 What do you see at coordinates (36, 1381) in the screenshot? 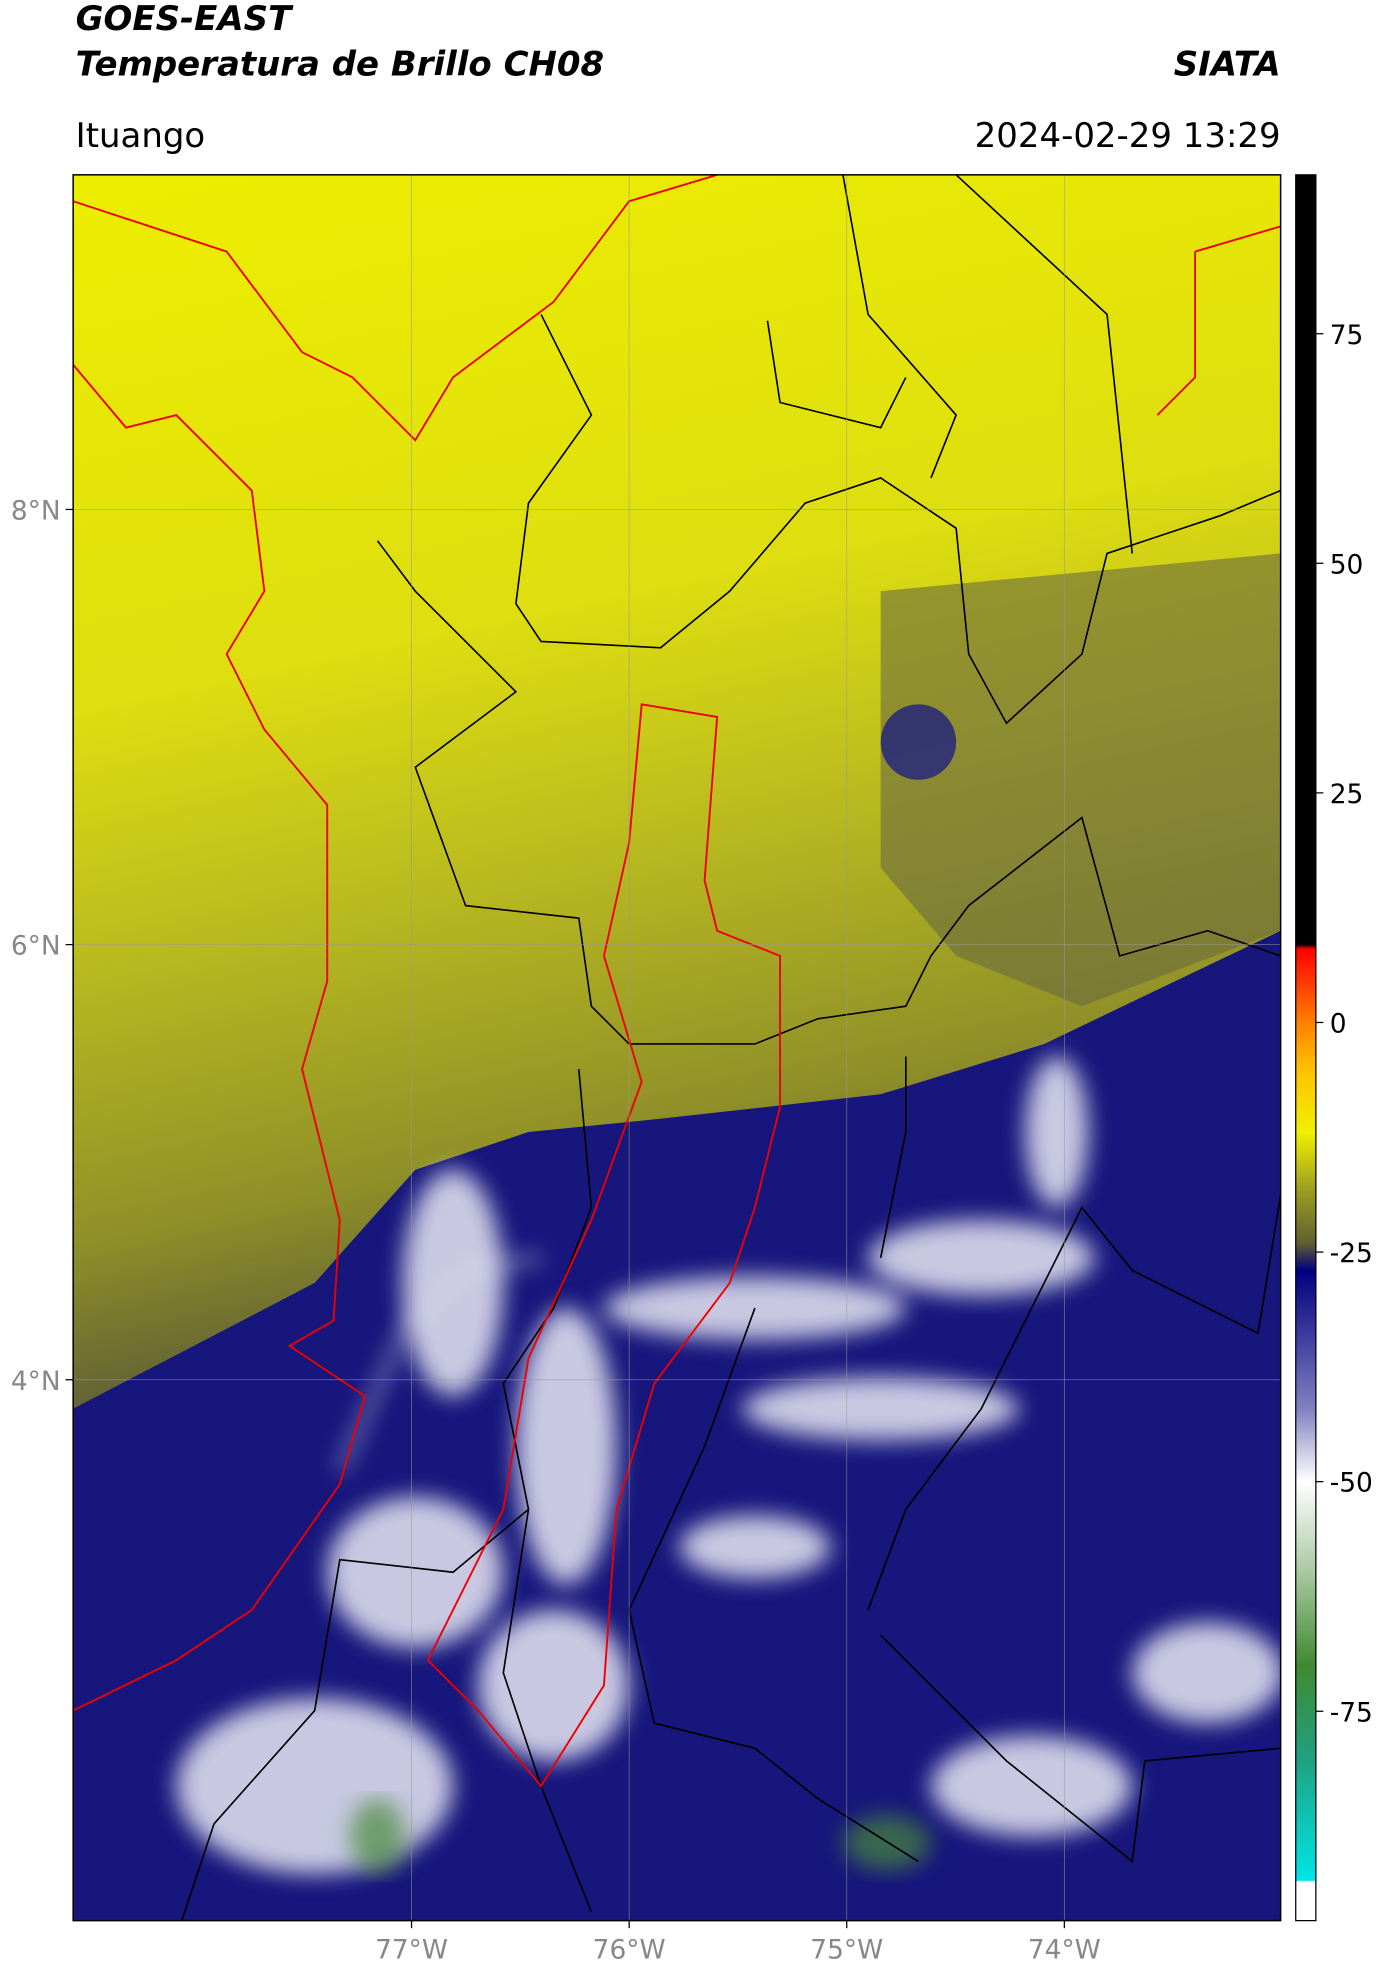
I see `y-tick-label: 4°N` at bounding box center [36, 1381].